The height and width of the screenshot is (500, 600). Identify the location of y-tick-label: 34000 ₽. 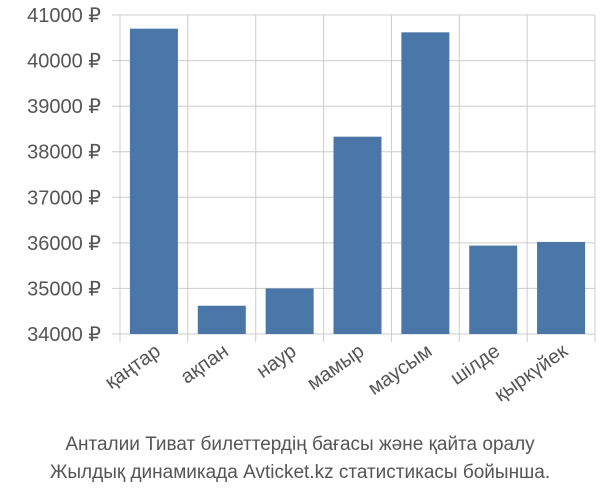
(64, 335).